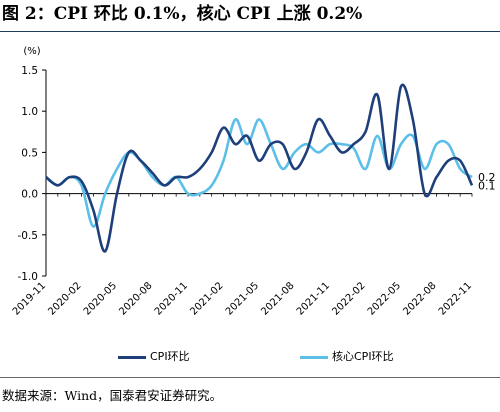  What do you see at coordinates (242, 298) in the screenshot?
I see `x-tick-label: 2021-05` at bounding box center [242, 298].